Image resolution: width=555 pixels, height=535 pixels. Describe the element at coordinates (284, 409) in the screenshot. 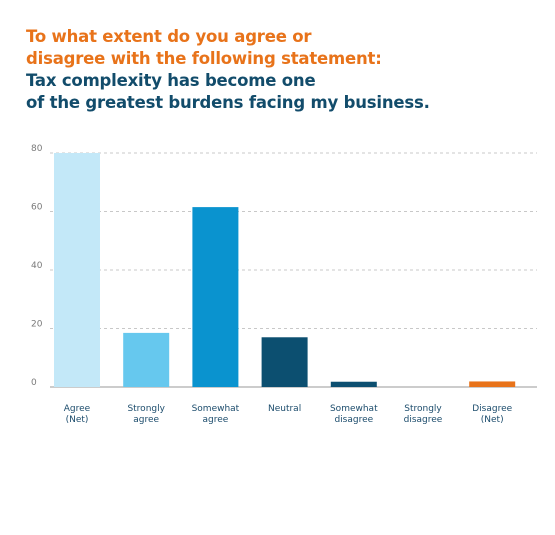

I see `category-label: Neutral` at that location.